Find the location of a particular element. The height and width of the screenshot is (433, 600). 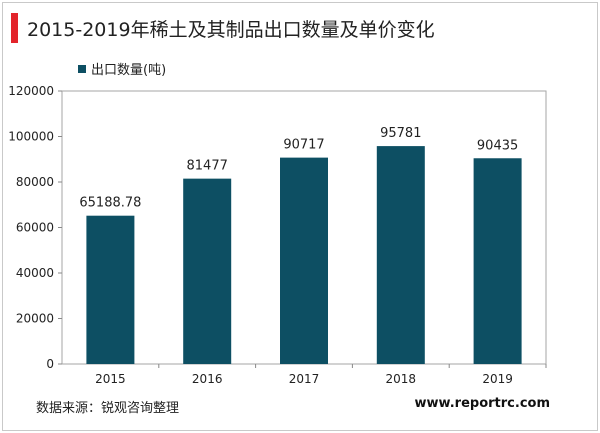

site-url: www.reportrc.com is located at coordinates (482, 403).